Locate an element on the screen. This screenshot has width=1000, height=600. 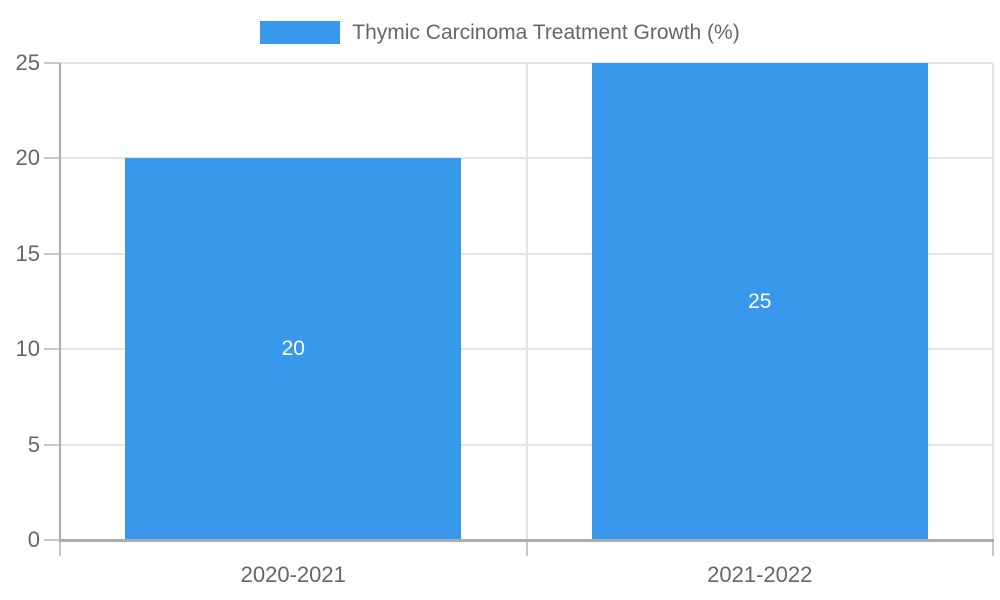
x-category-label: 2021-2022 is located at coordinates (760, 574).